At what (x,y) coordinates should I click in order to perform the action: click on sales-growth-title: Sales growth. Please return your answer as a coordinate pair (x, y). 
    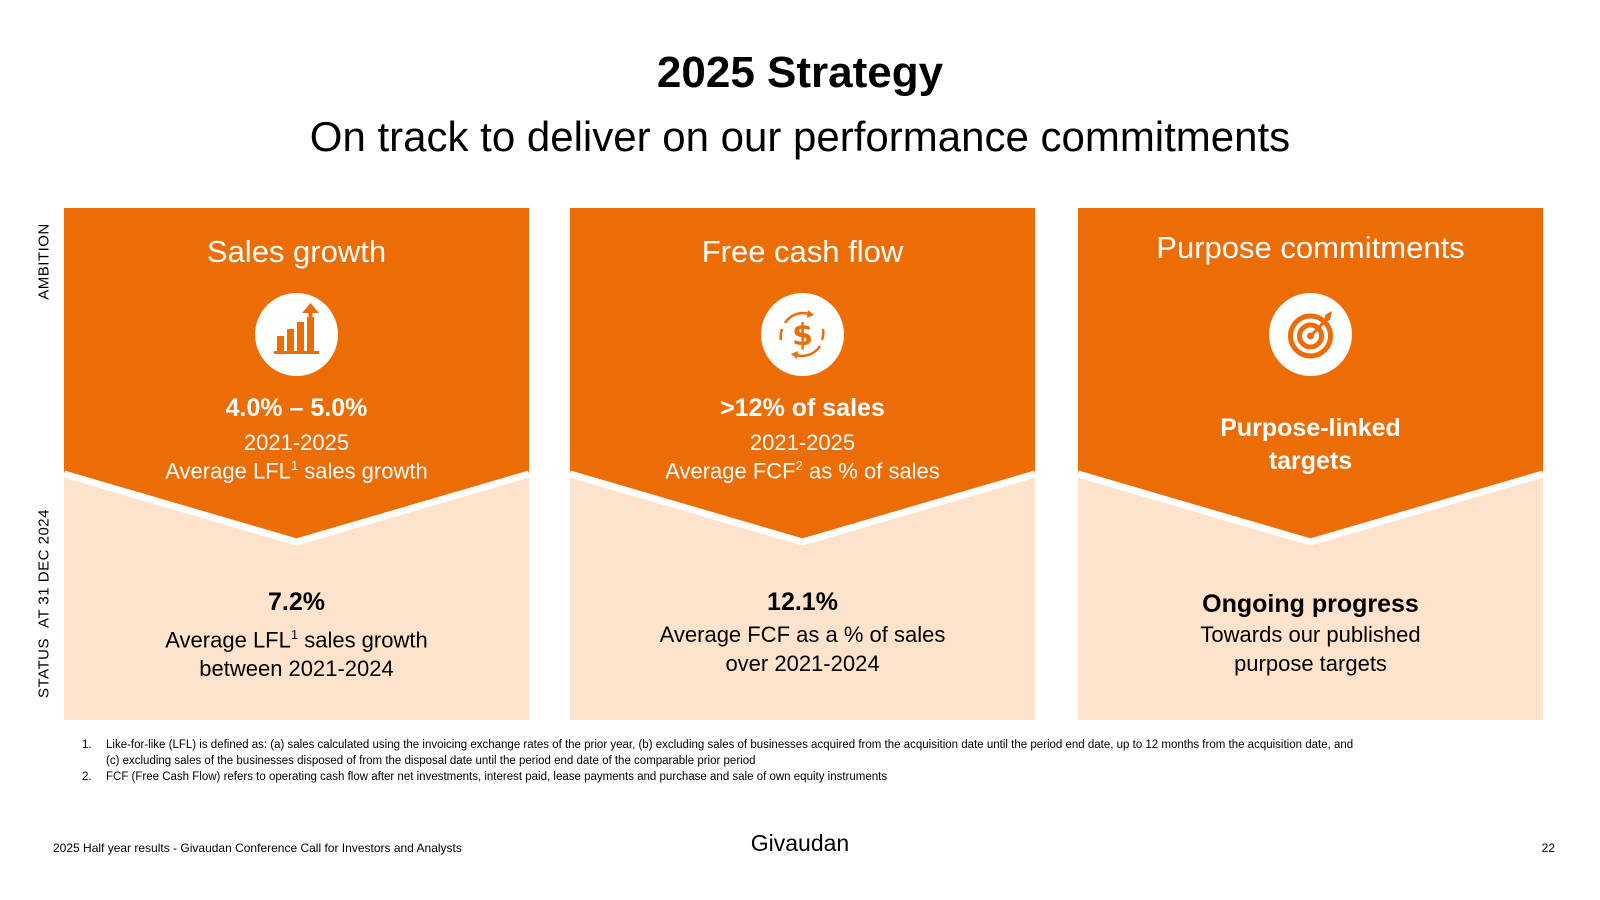
    Looking at the image, I should click on (296, 251).